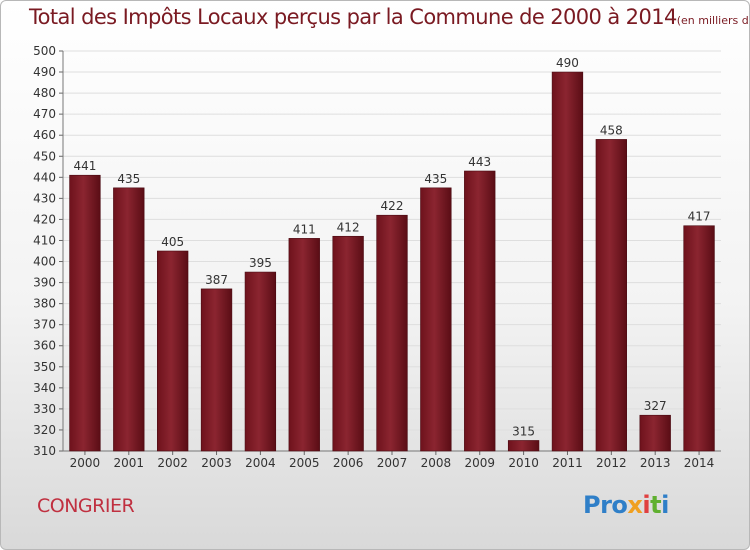 The width and height of the screenshot is (750, 550). Describe the element at coordinates (699, 463) in the screenshot. I see `x-tick-label: 2014` at that location.